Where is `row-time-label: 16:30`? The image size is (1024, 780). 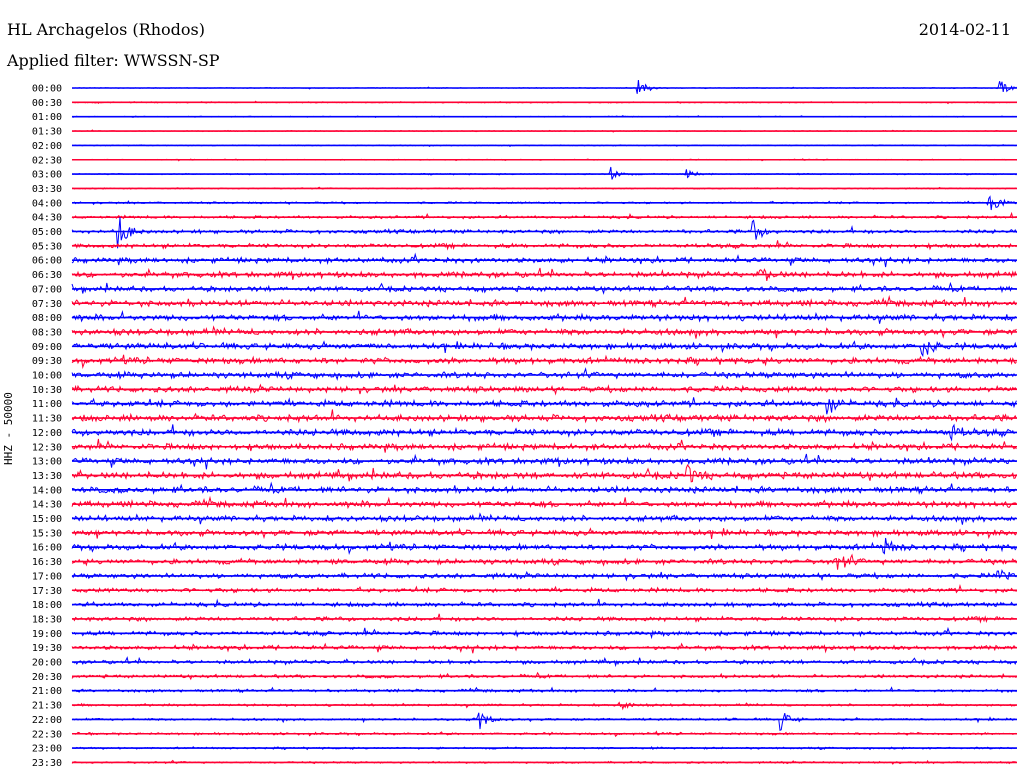 row-time-label: 16:30 is located at coordinates (47, 562).